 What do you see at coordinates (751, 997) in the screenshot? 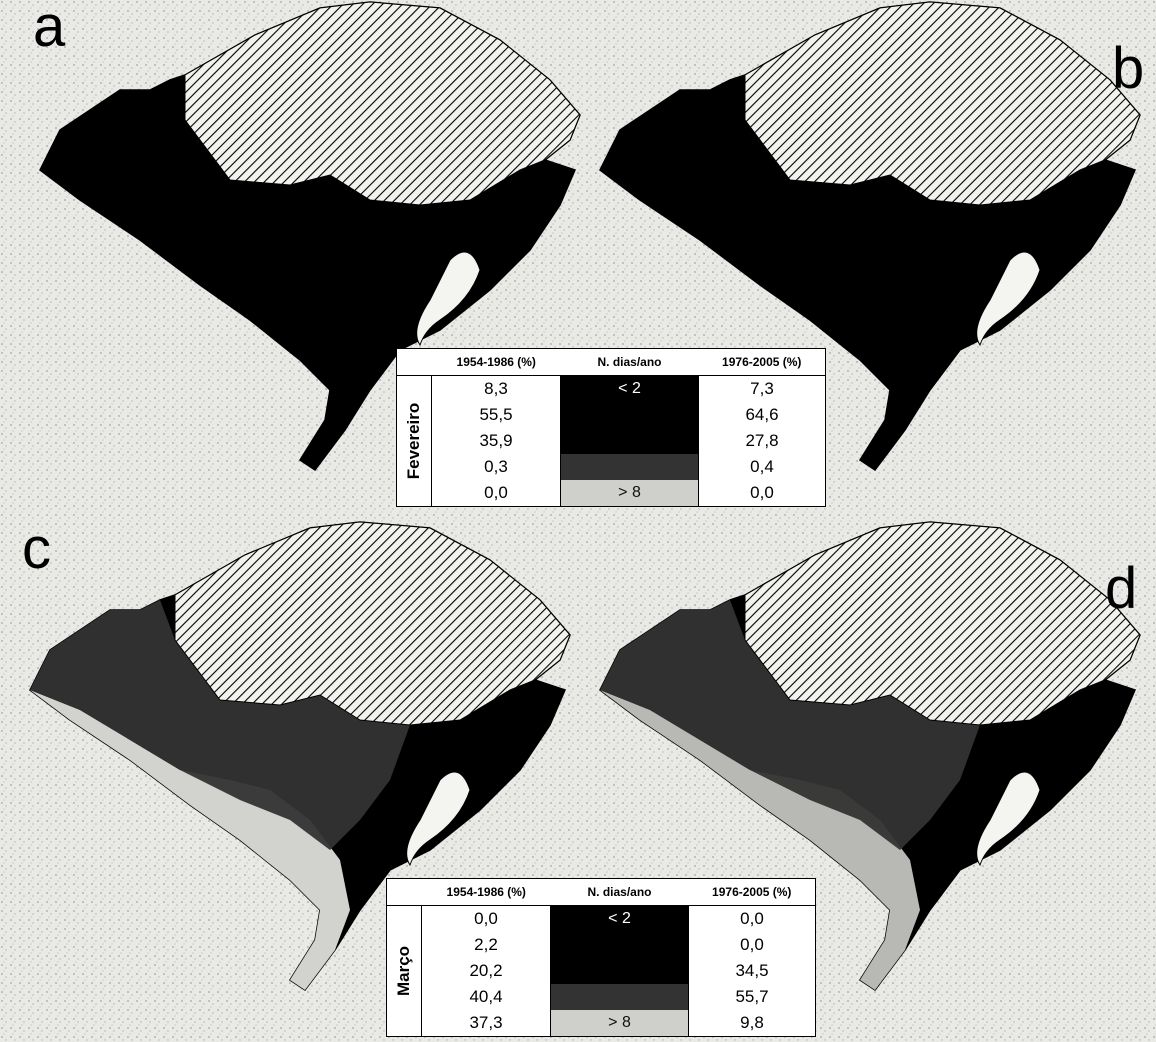
I see `value-period-2: 55,7` at bounding box center [751, 997].